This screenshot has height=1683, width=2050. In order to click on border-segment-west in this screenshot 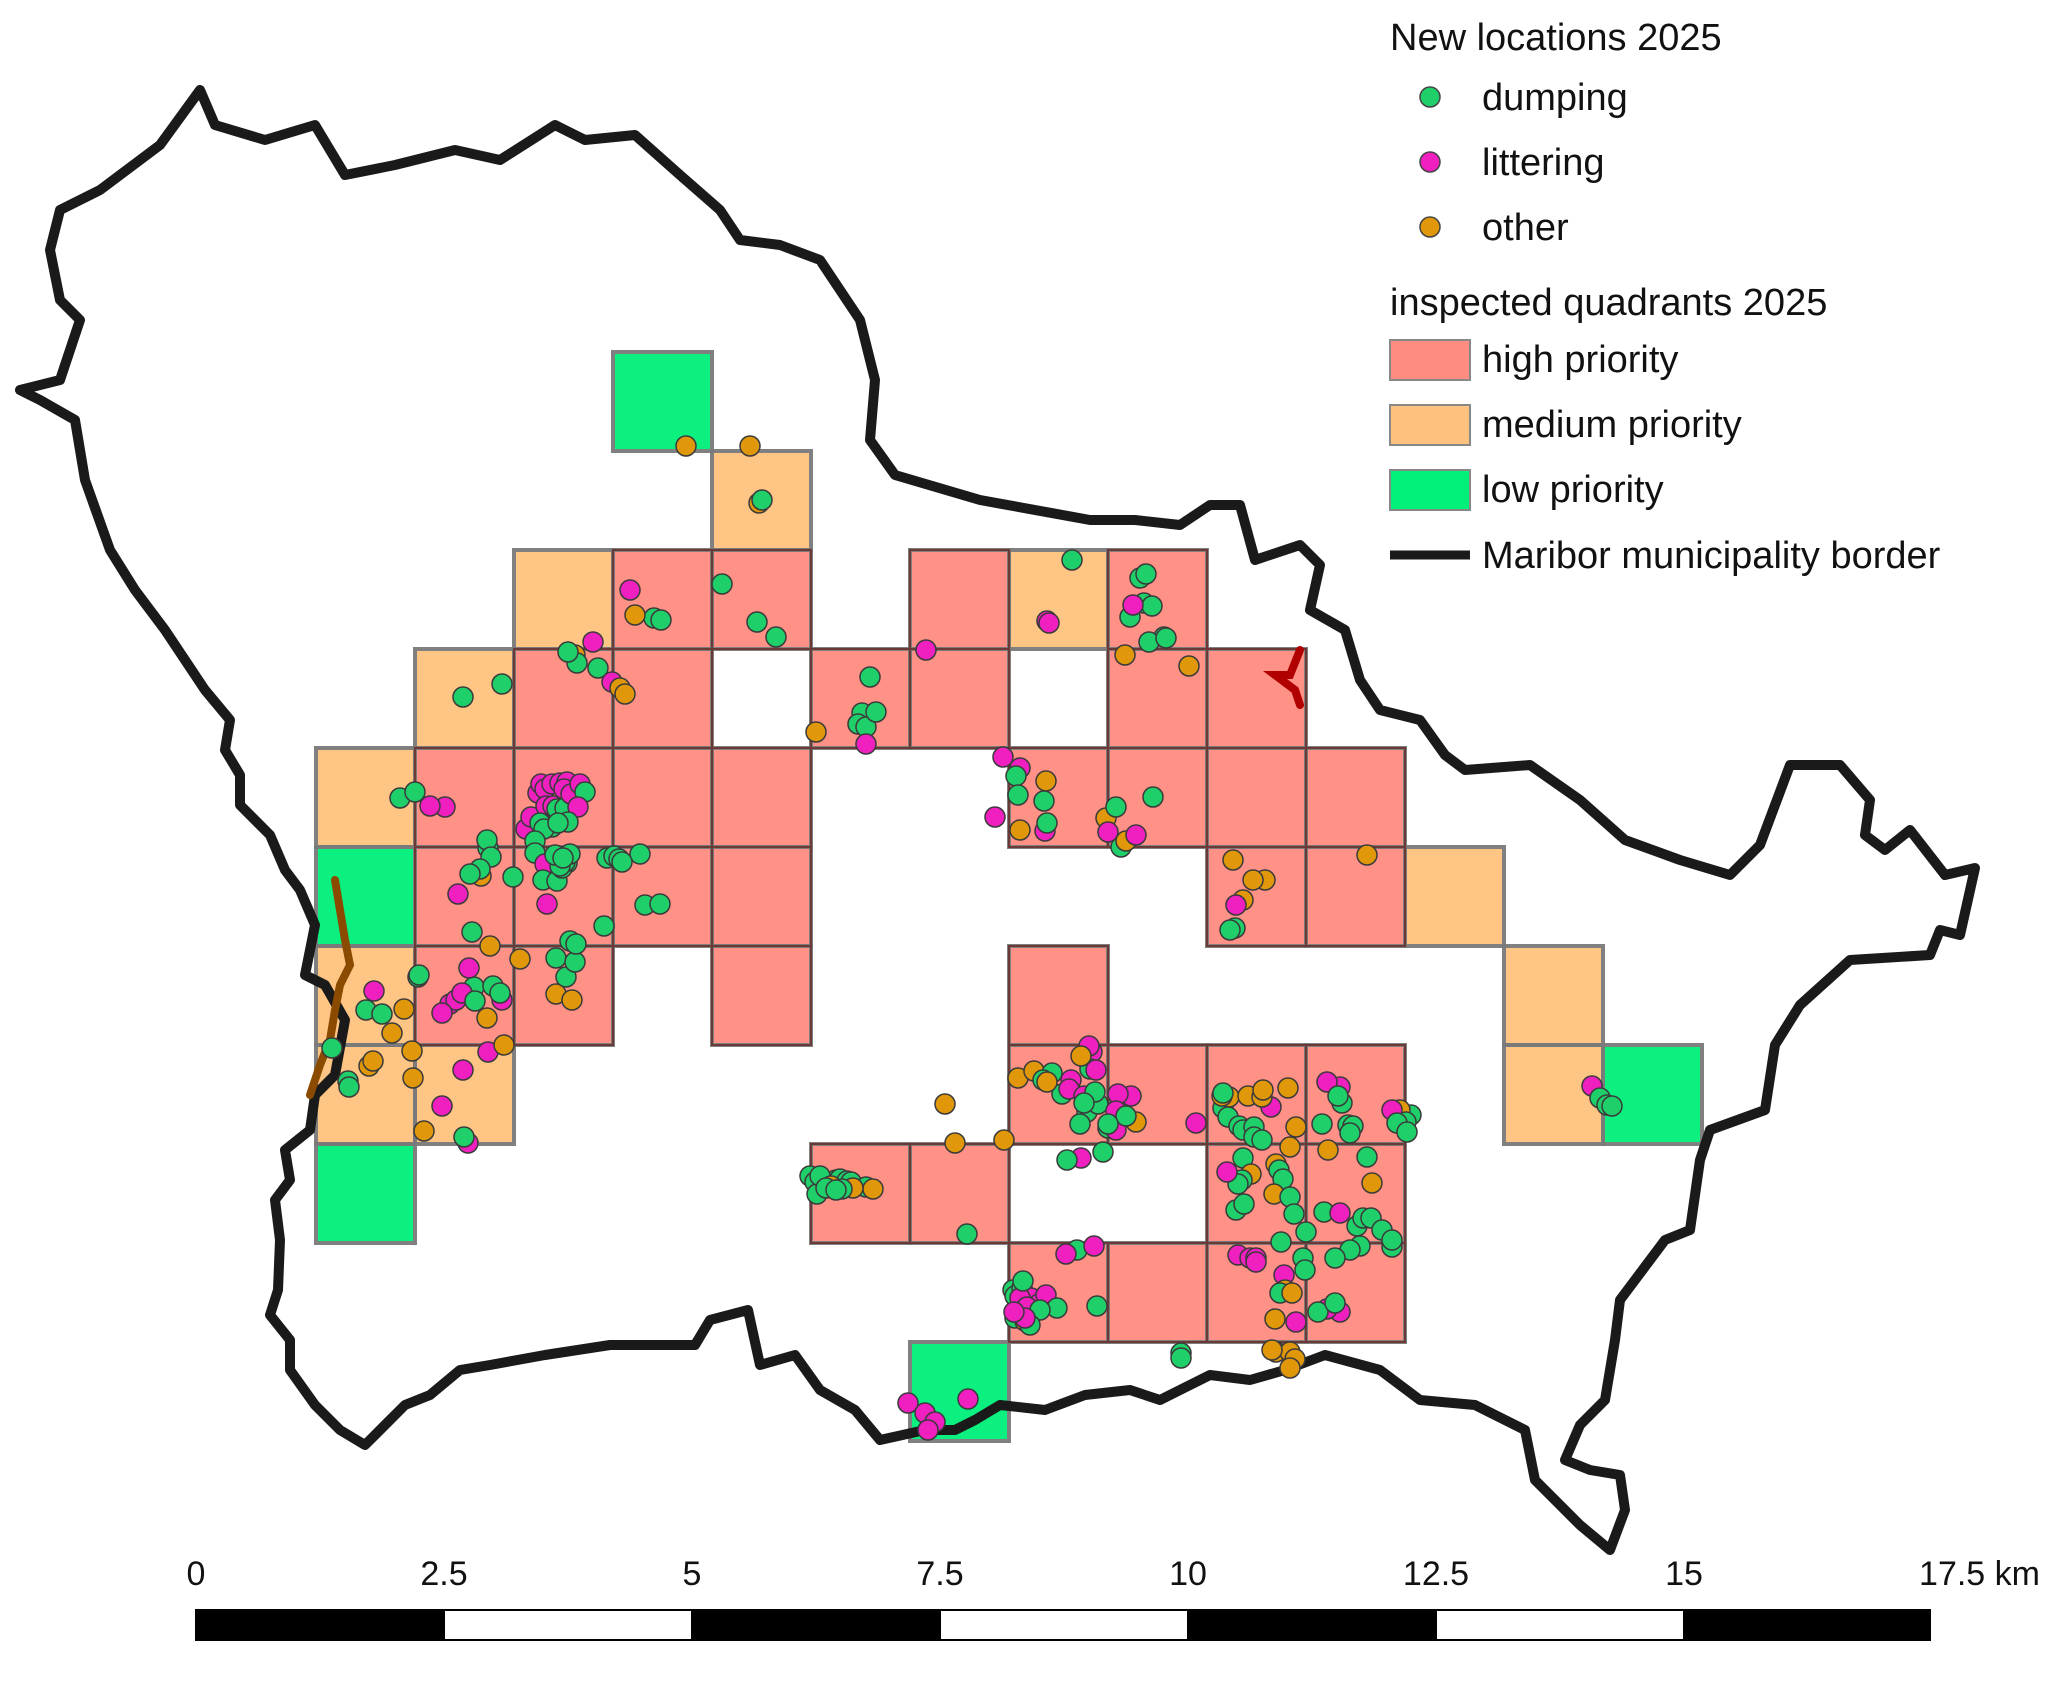, I will do `click(330, 987)`.